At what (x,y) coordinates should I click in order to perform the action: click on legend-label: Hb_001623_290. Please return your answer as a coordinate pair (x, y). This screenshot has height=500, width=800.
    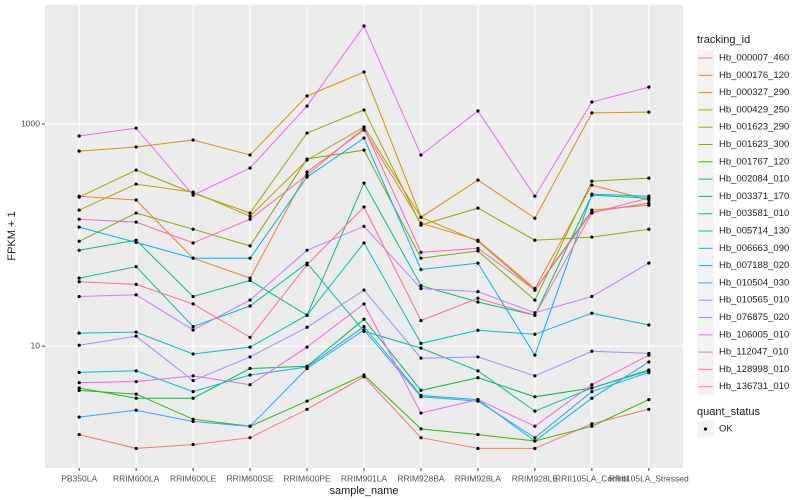
    Looking at the image, I should click on (754, 127).